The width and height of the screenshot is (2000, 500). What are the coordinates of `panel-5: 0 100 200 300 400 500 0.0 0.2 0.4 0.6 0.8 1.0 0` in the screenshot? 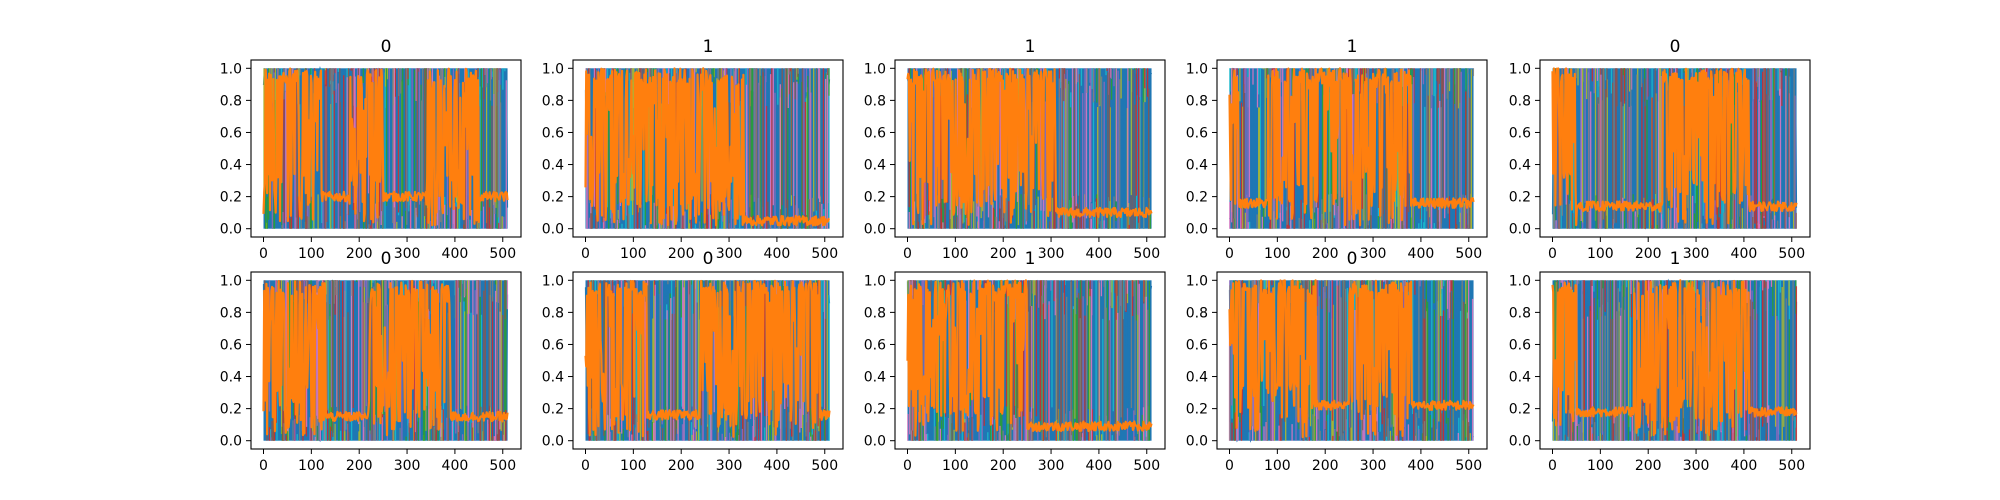 It's located at (371, 361).